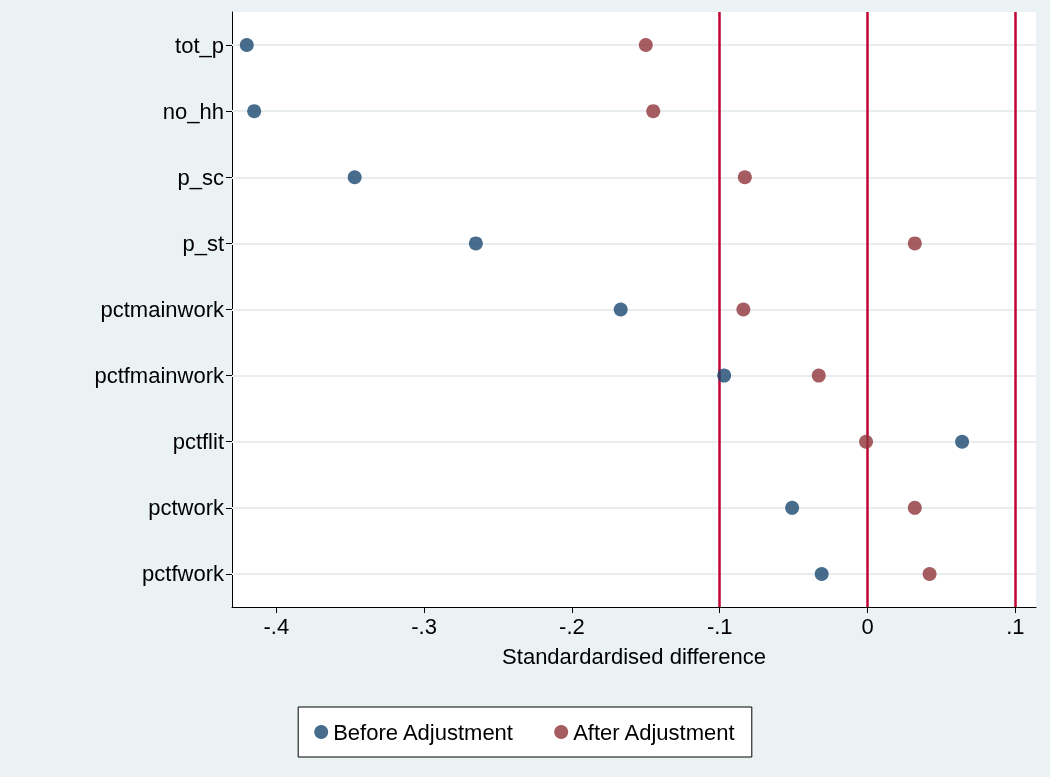  I want to click on x-tick-label: -.1, so click(719, 626).